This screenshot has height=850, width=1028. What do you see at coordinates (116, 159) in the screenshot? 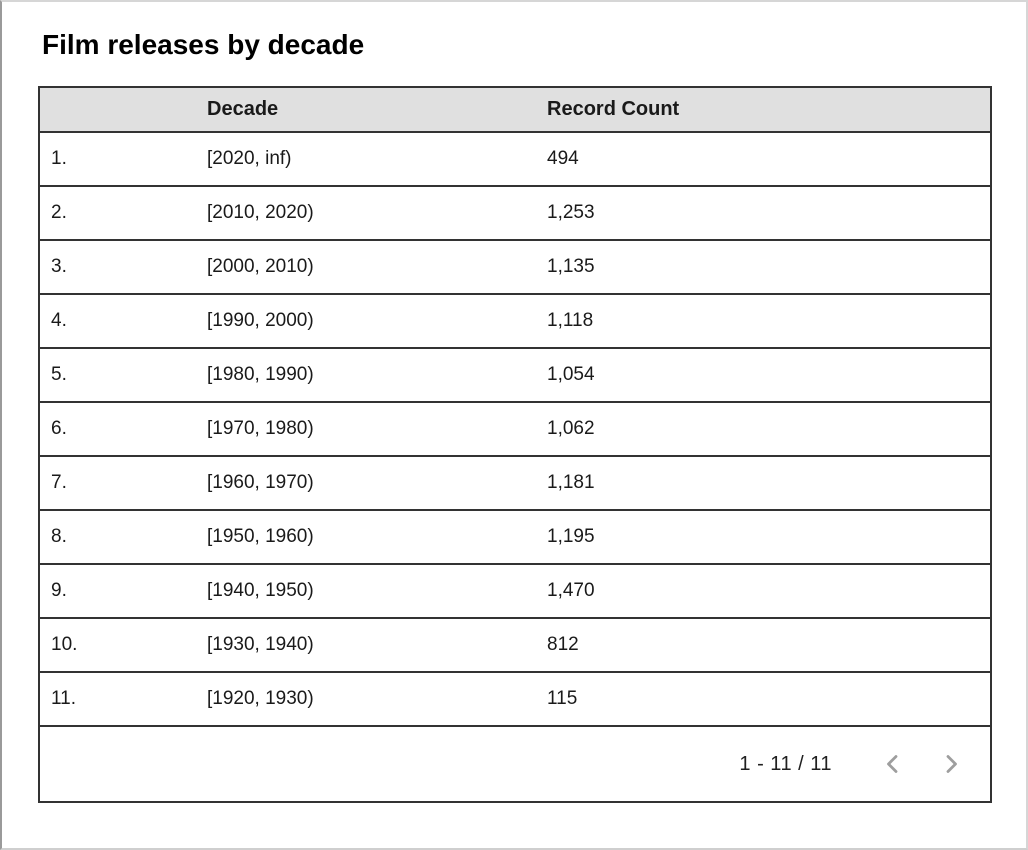
I see `row-number-cell: 1.` at bounding box center [116, 159].